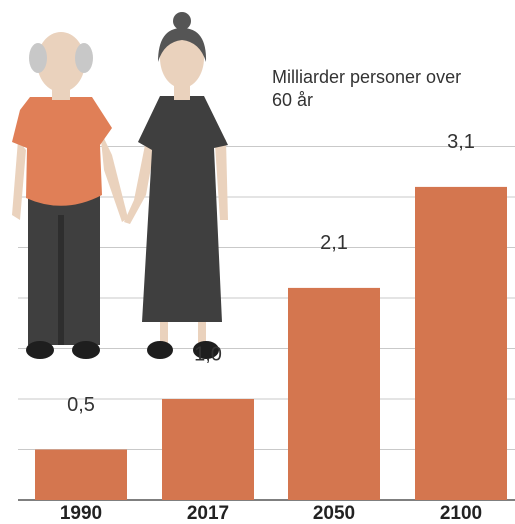  Describe the element at coordinates (81, 513) in the screenshot. I see `x-tick-label: 1990` at that location.